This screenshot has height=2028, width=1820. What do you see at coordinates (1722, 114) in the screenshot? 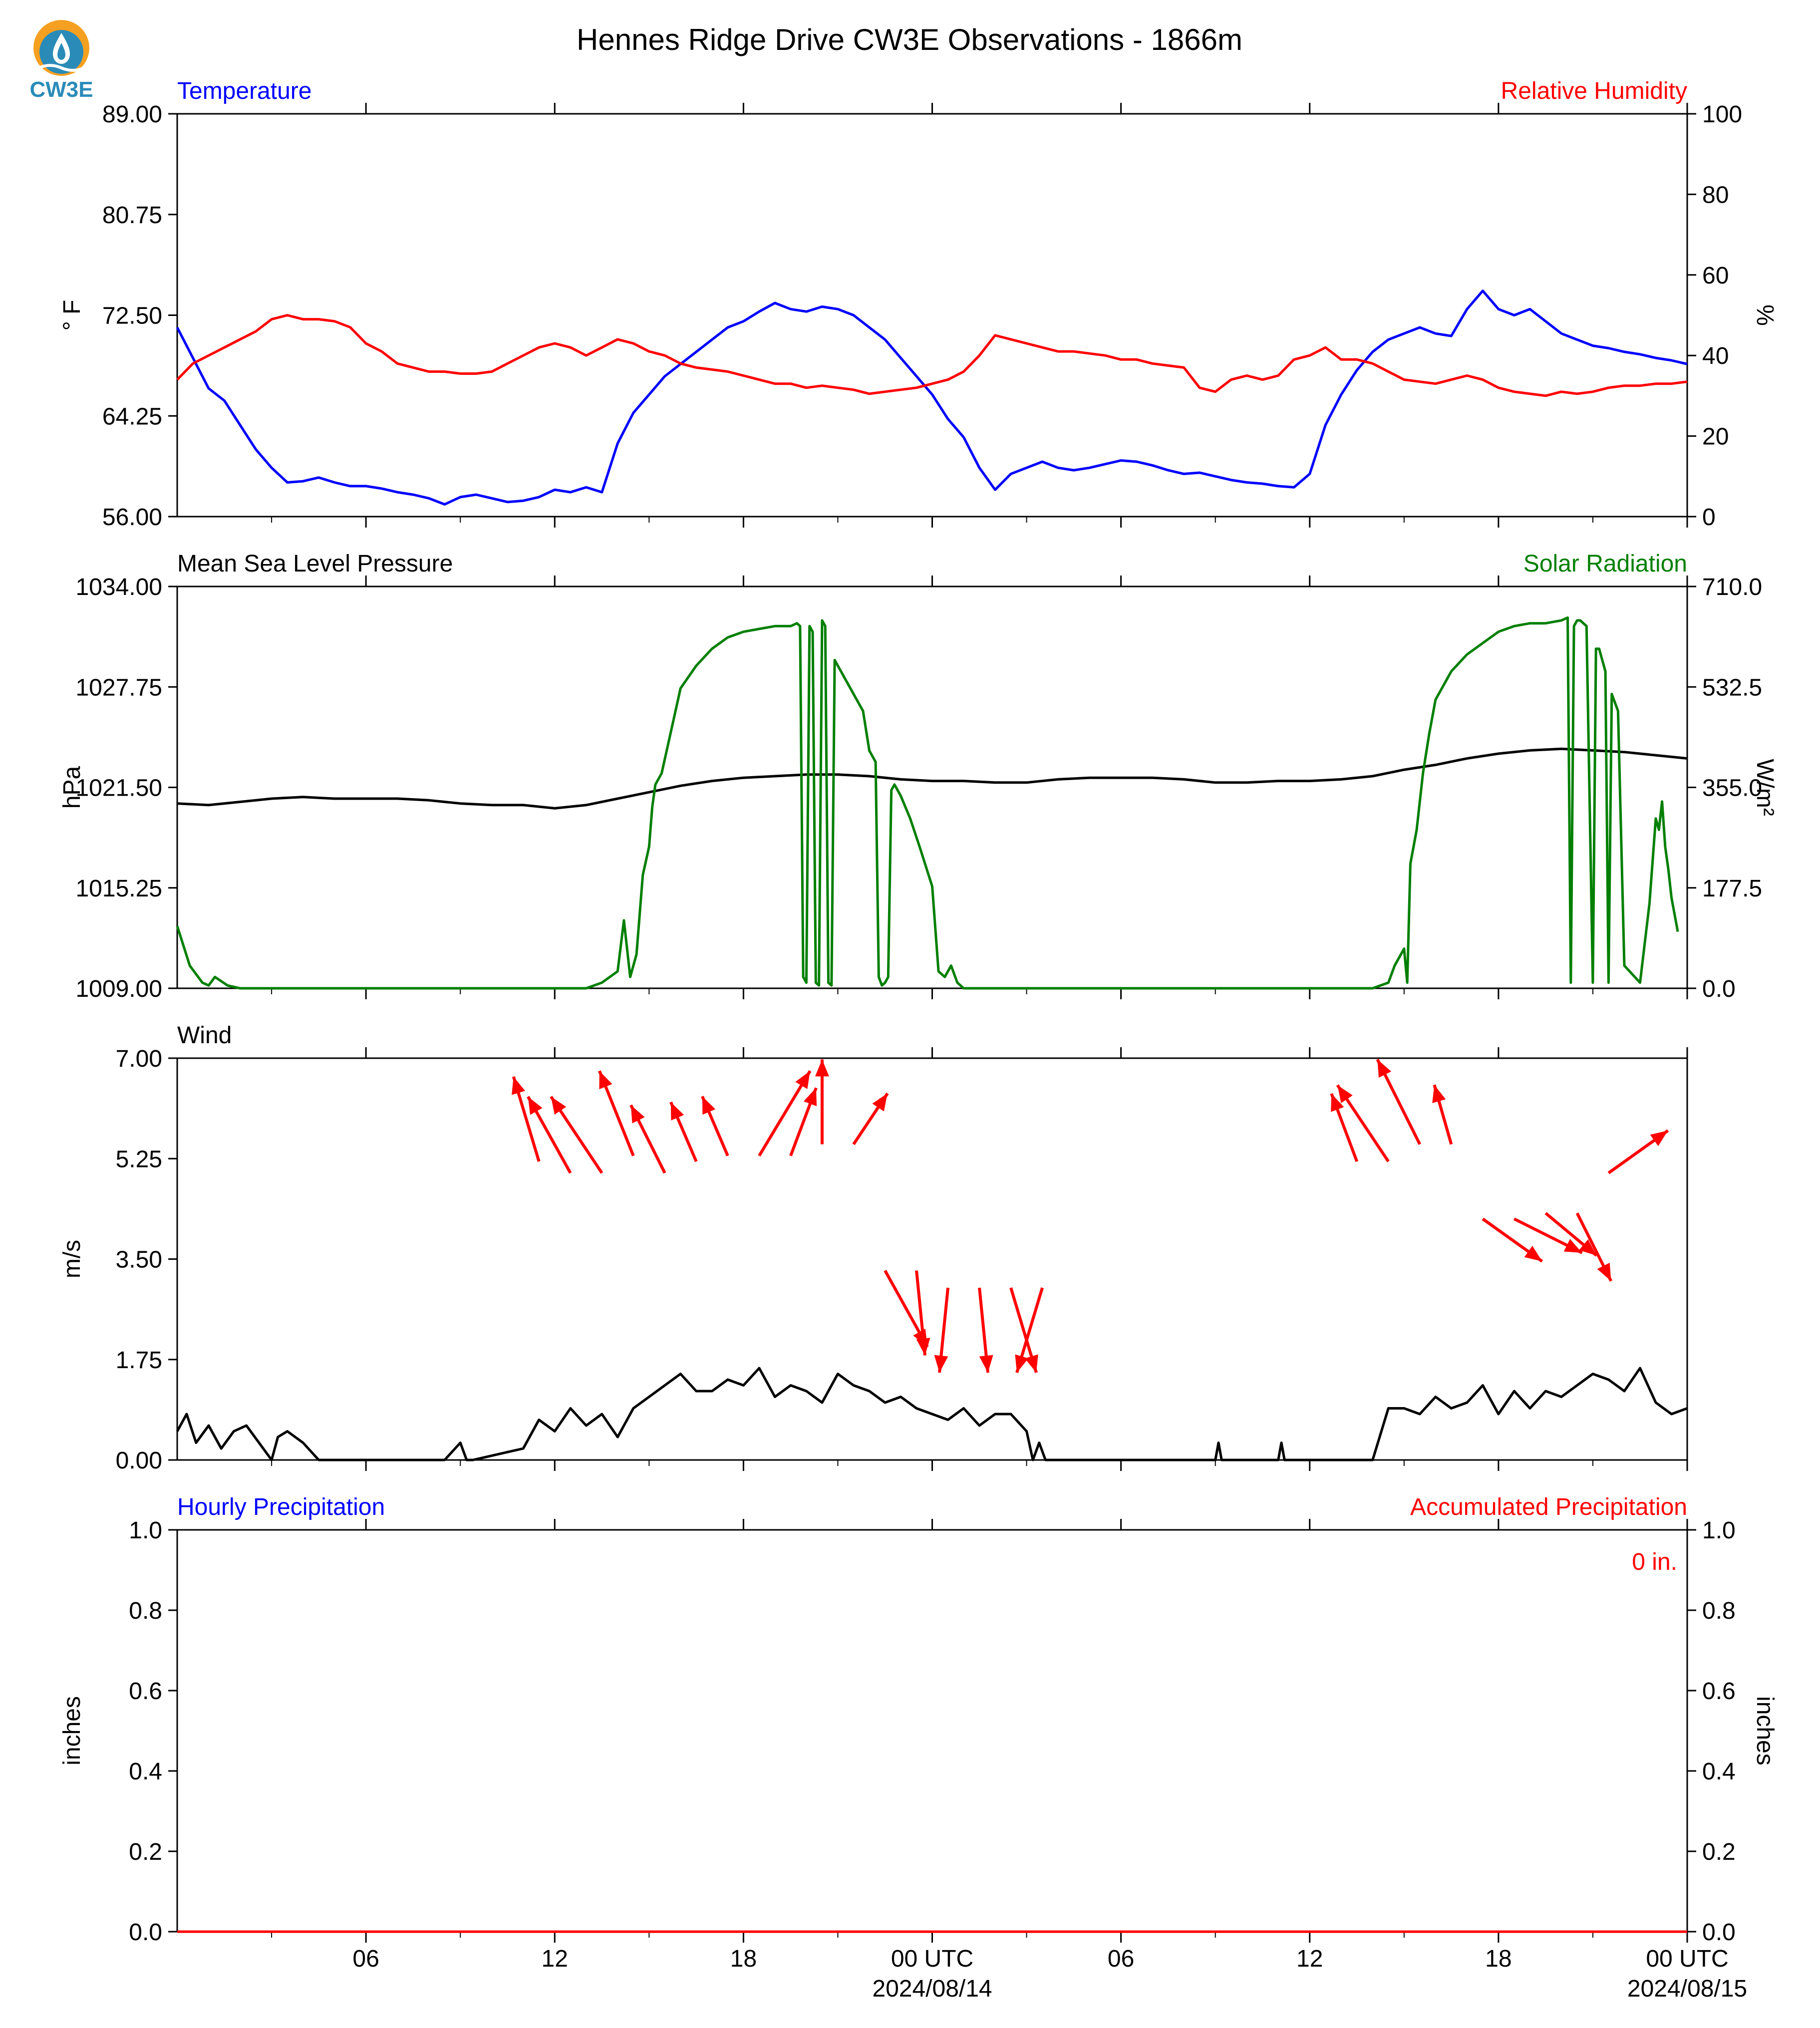
I see `y-tick-label-right: 100` at bounding box center [1722, 114].